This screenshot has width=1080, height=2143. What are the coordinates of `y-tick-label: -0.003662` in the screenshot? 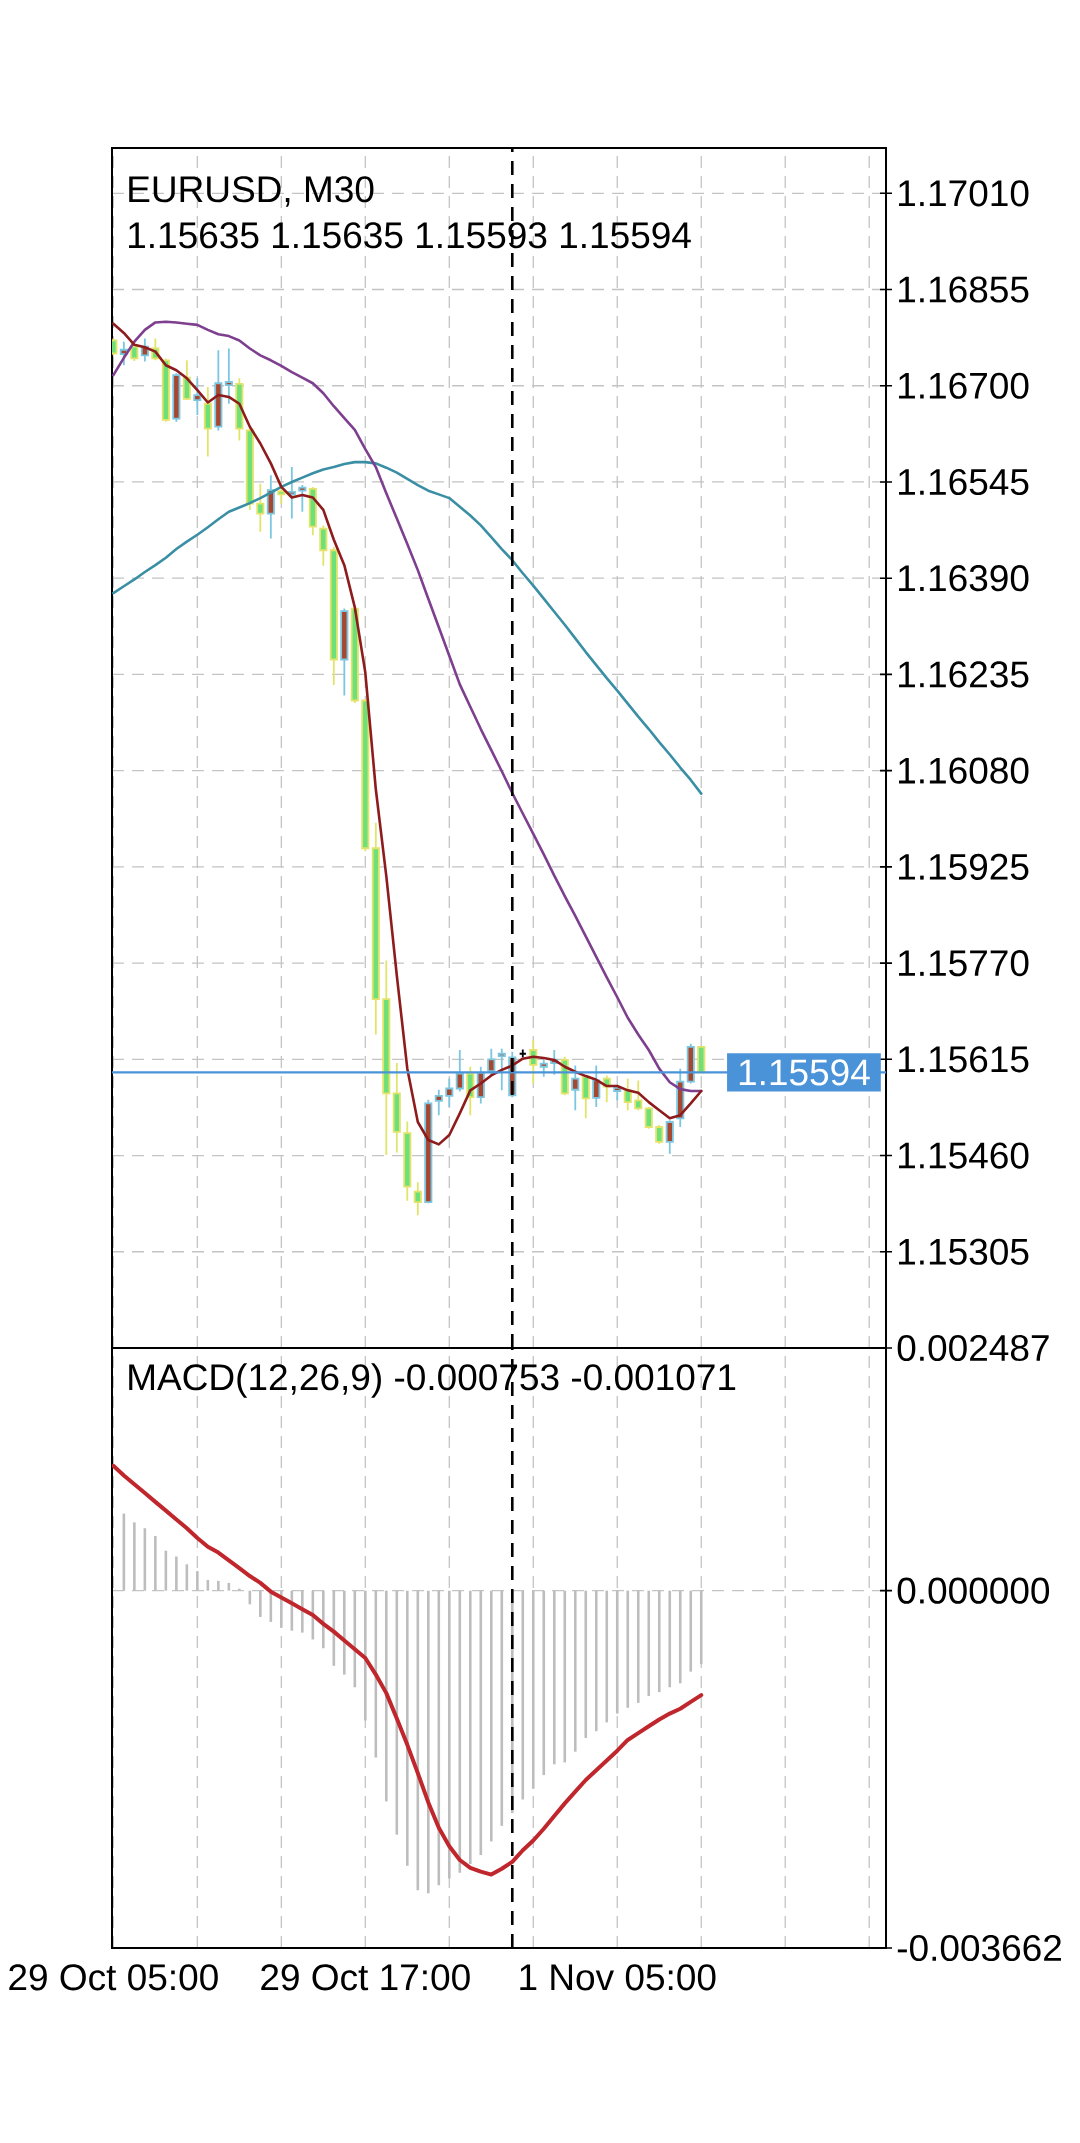 It's located at (979, 1948).